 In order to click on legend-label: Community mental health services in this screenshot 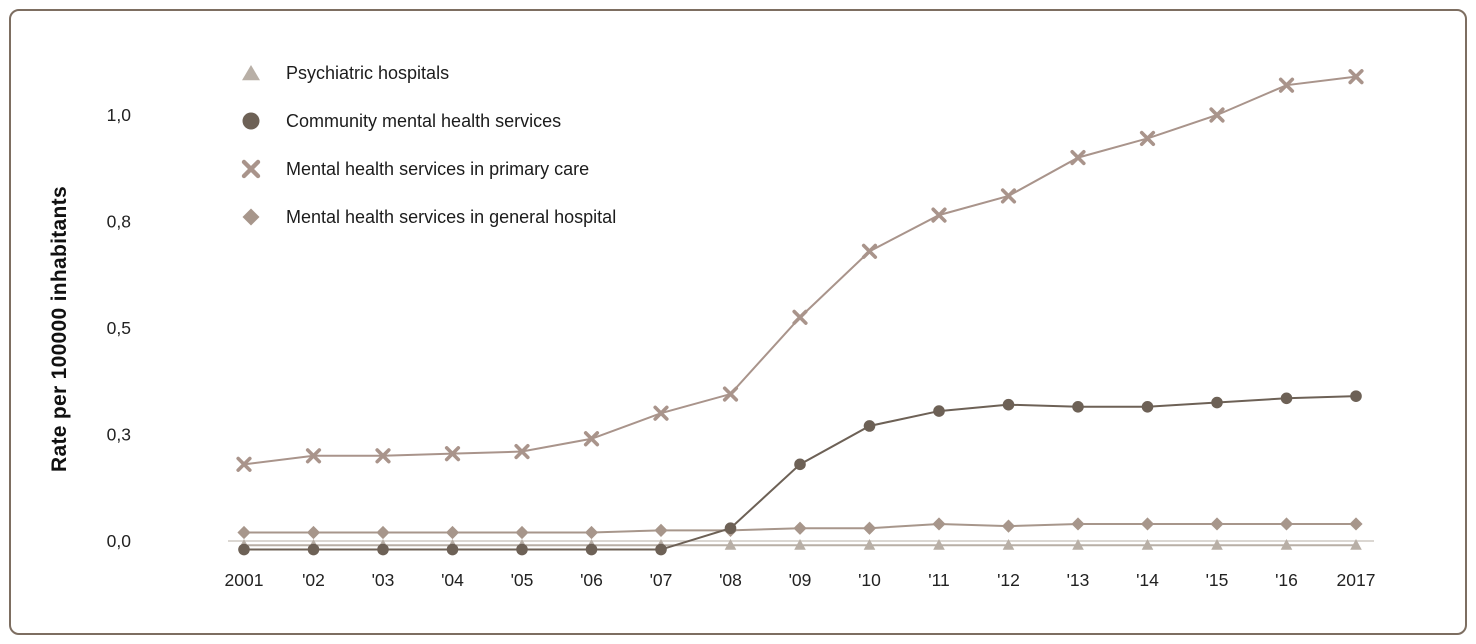, I will do `click(424, 120)`.